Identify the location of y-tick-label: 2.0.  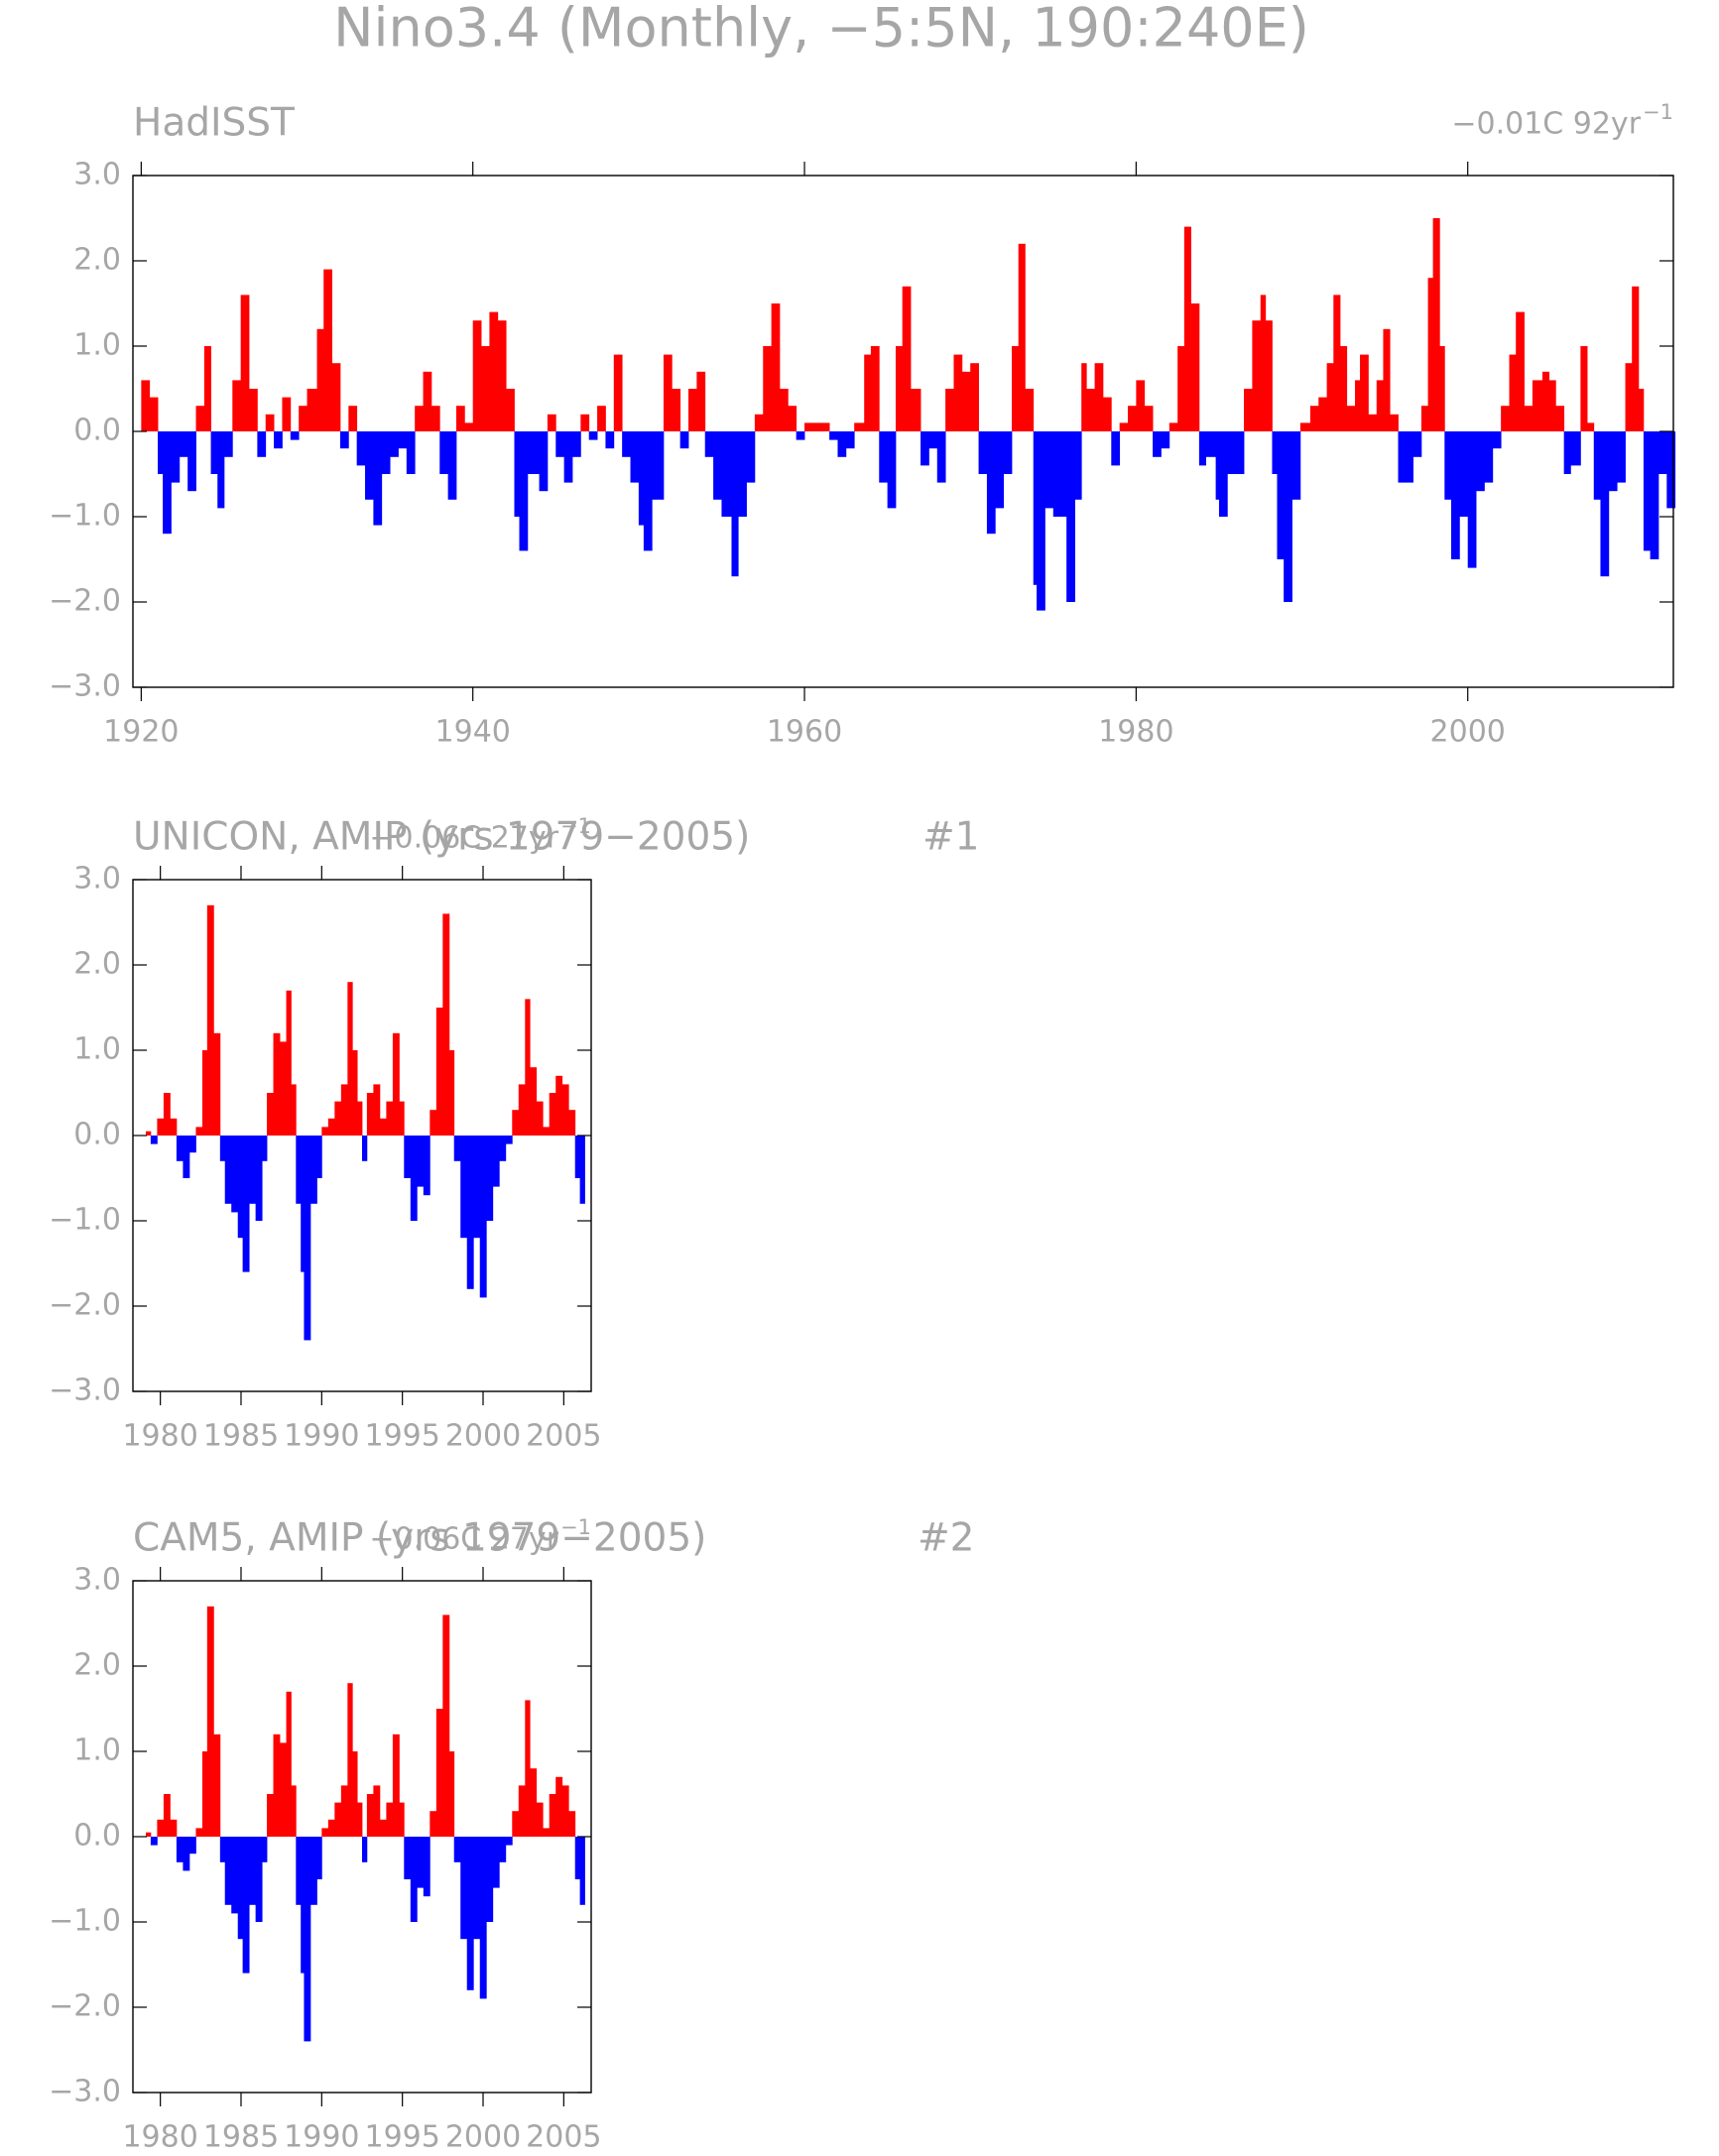
(97, 260).